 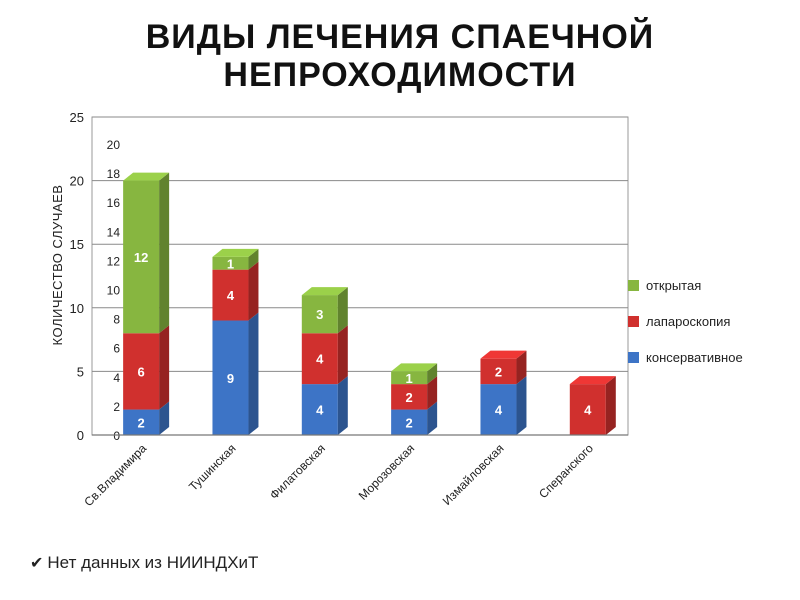 I want to click on data-label: 9, so click(x=230, y=378).